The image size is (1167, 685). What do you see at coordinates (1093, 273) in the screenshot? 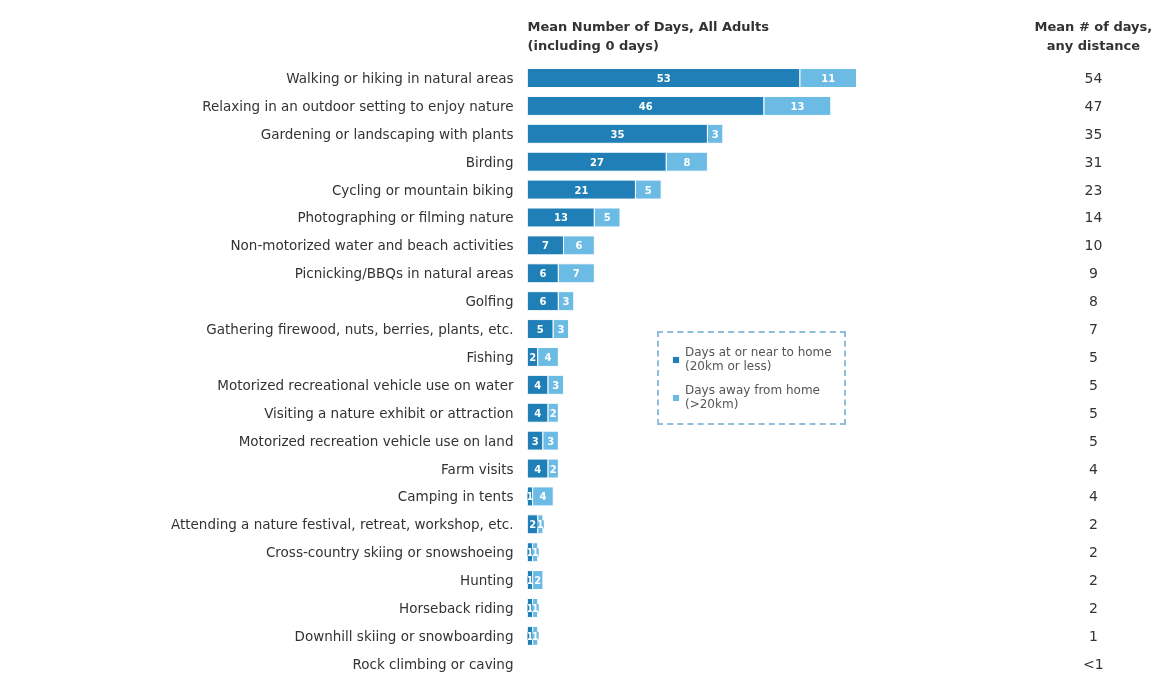
I see `text: 9` at bounding box center [1093, 273].